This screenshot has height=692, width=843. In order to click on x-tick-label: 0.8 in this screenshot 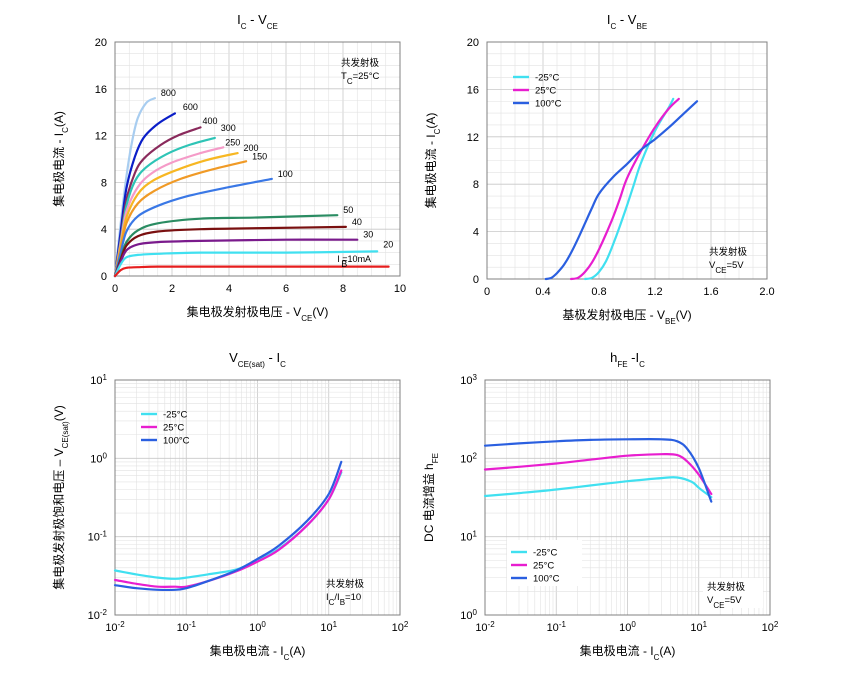, I will do `click(598, 292)`.